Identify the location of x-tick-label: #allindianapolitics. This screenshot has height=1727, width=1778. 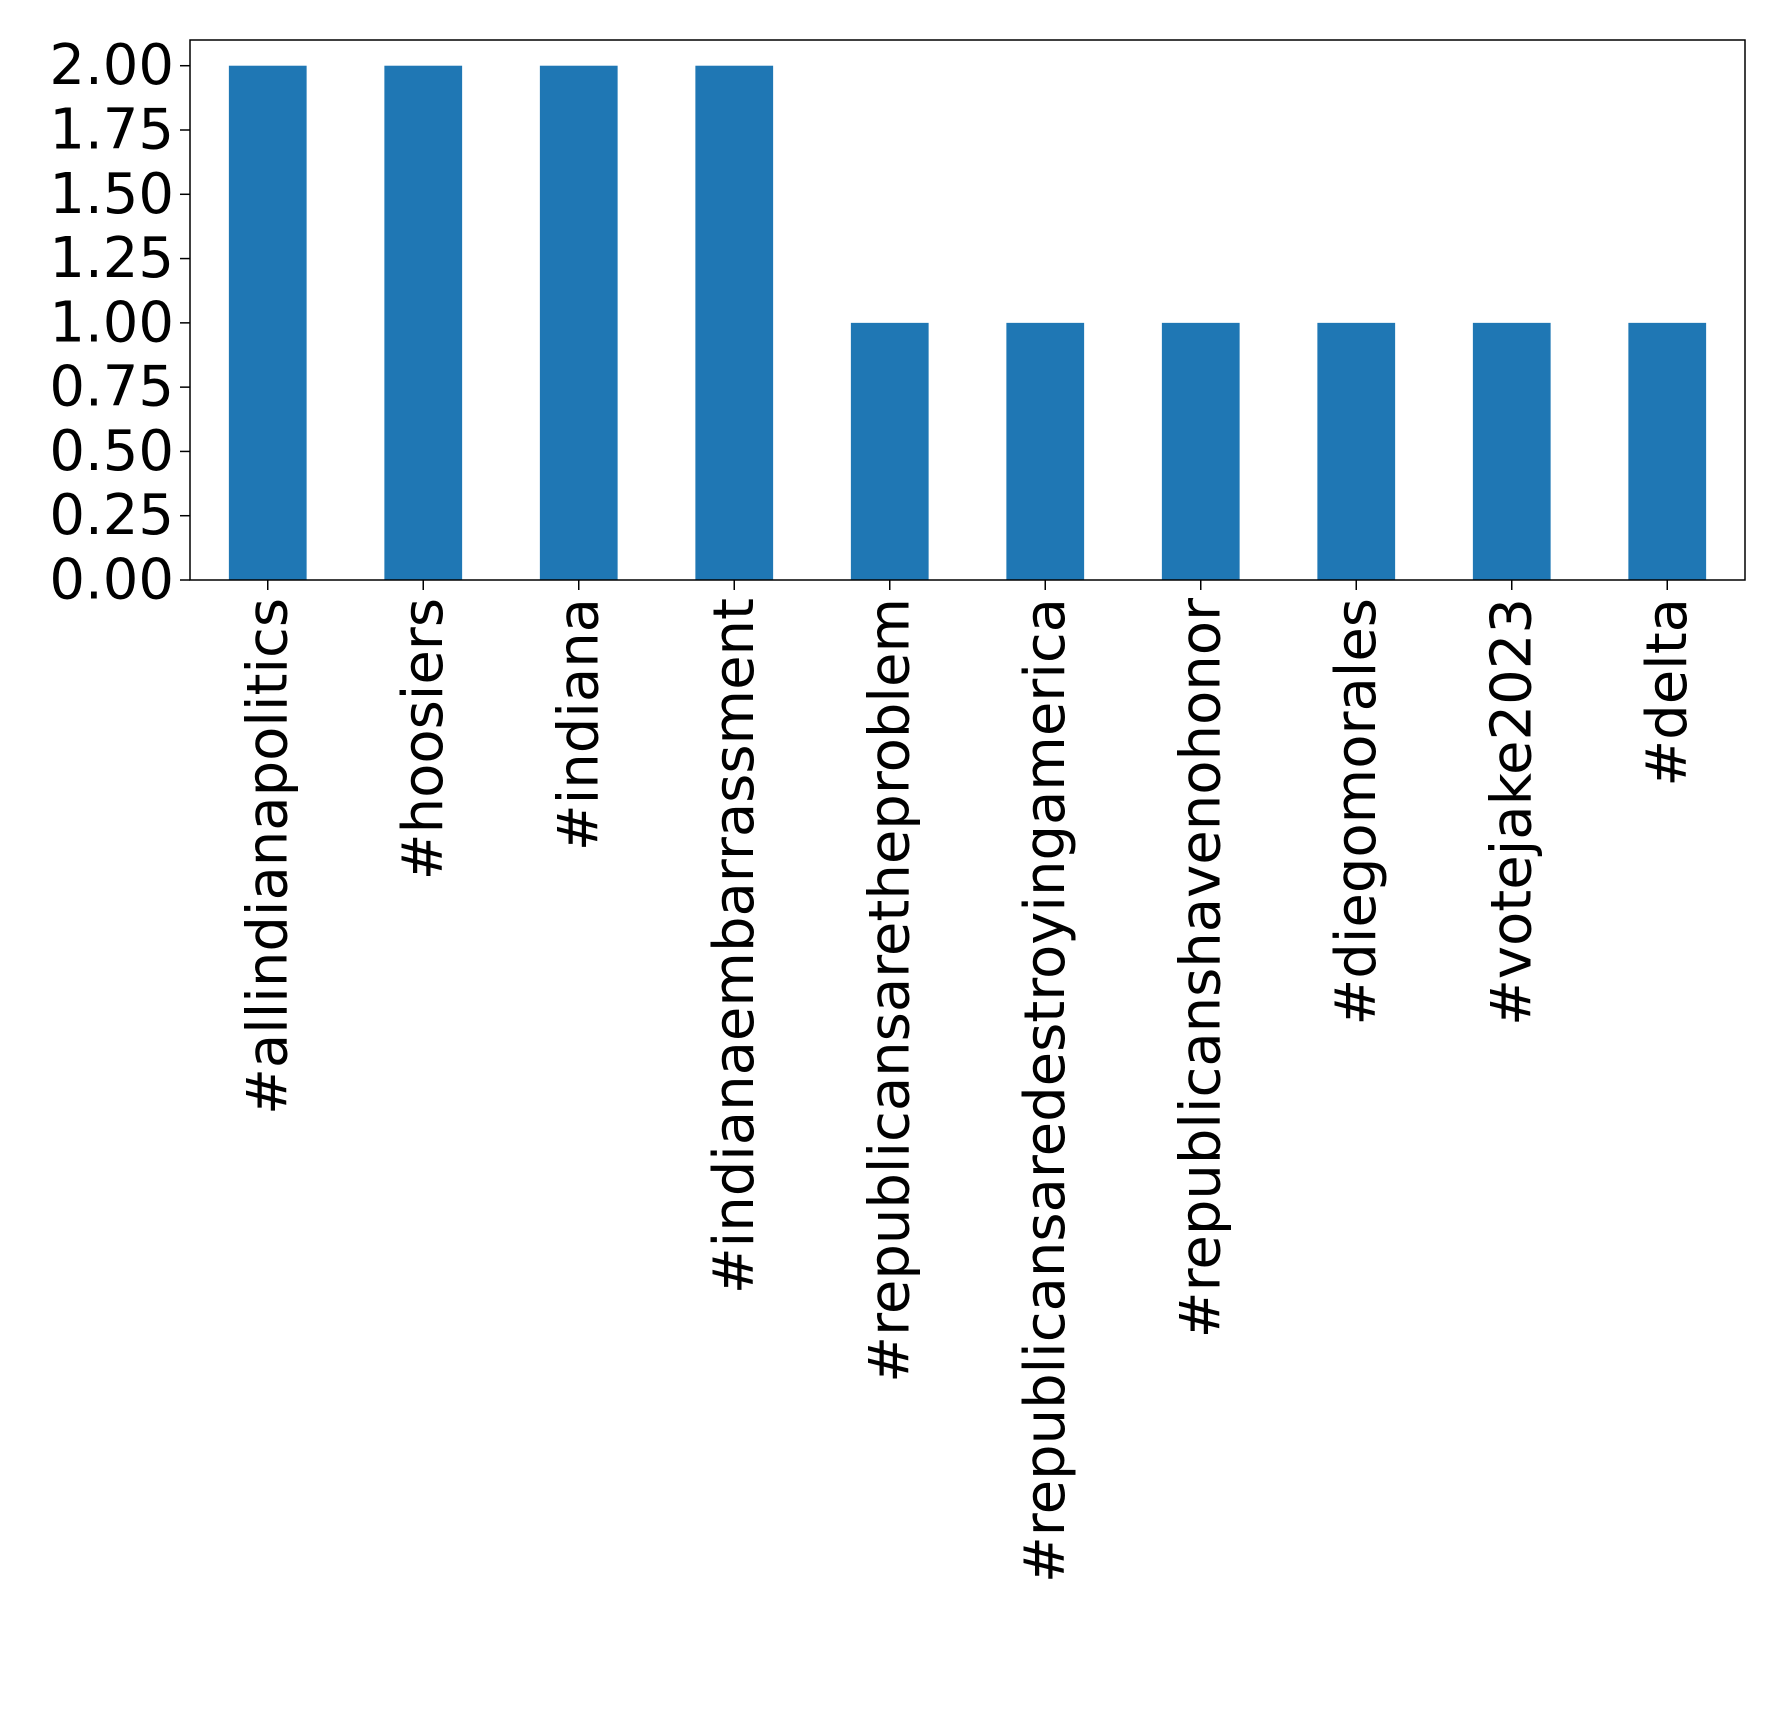
(267, 856).